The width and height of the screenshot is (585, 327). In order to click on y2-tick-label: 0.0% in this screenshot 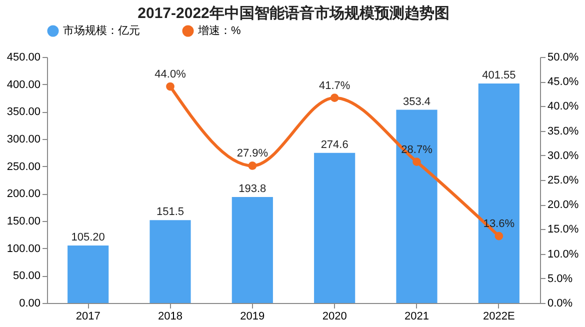, I will do `click(560, 304)`.